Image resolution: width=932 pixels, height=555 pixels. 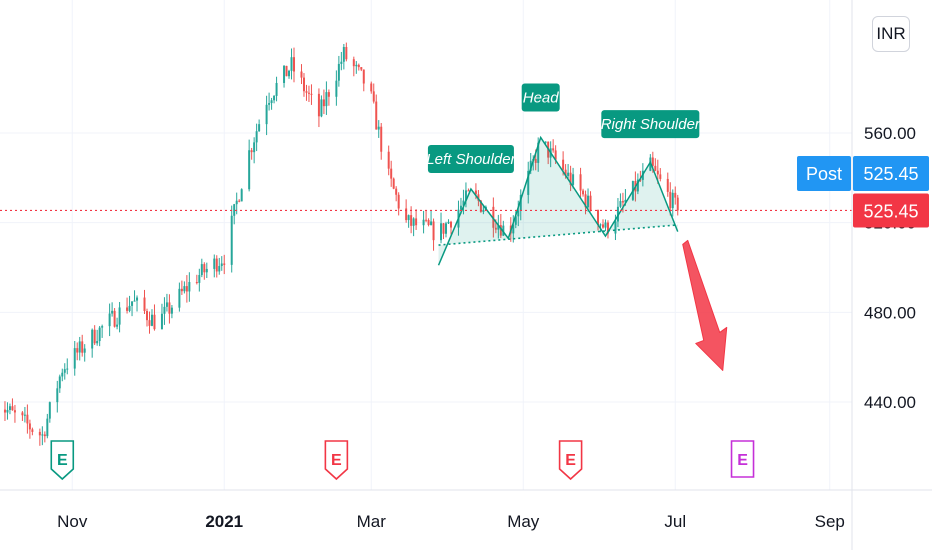 What do you see at coordinates (451, 521) in the screenshot?
I see `time-axis: Nov 2021 Mar May Jul Sep` at bounding box center [451, 521].